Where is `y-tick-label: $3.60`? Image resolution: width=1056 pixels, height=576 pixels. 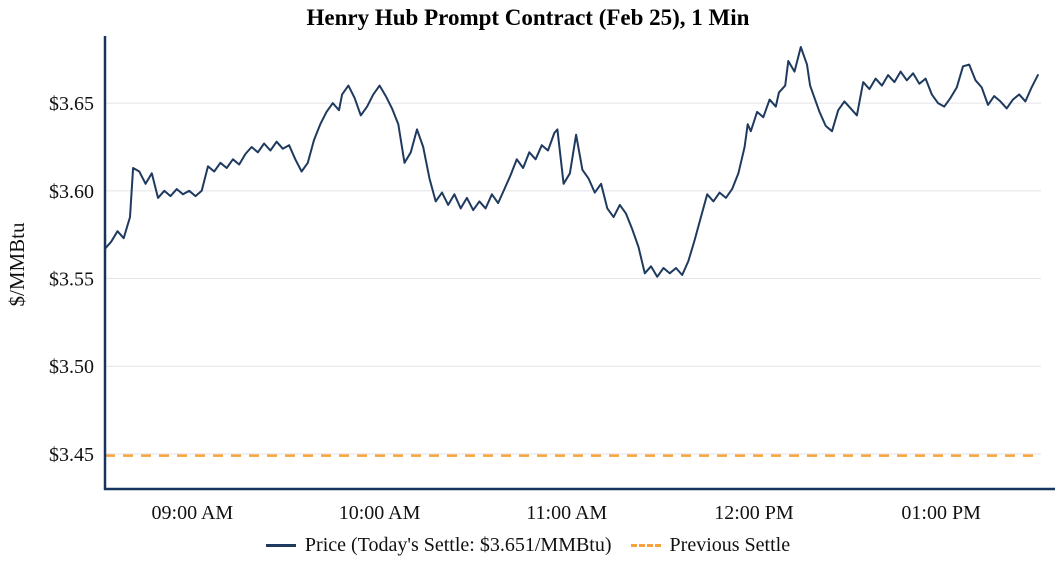 y-tick-label: $3.60 is located at coordinates (71, 192).